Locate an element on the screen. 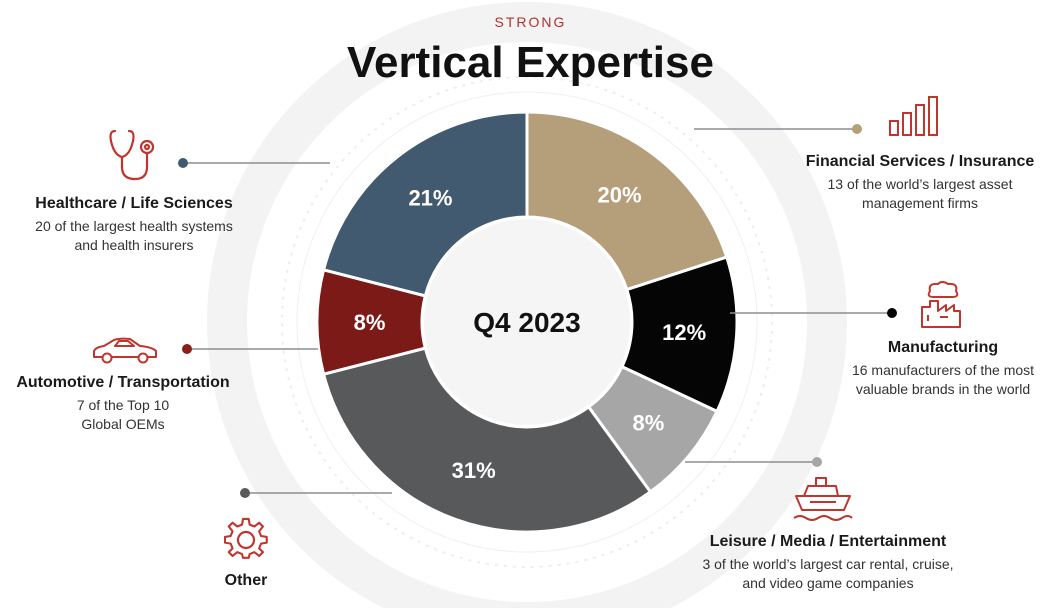 This screenshot has height=608, width=1061. ship-icon is located at coordinates (823, 499).